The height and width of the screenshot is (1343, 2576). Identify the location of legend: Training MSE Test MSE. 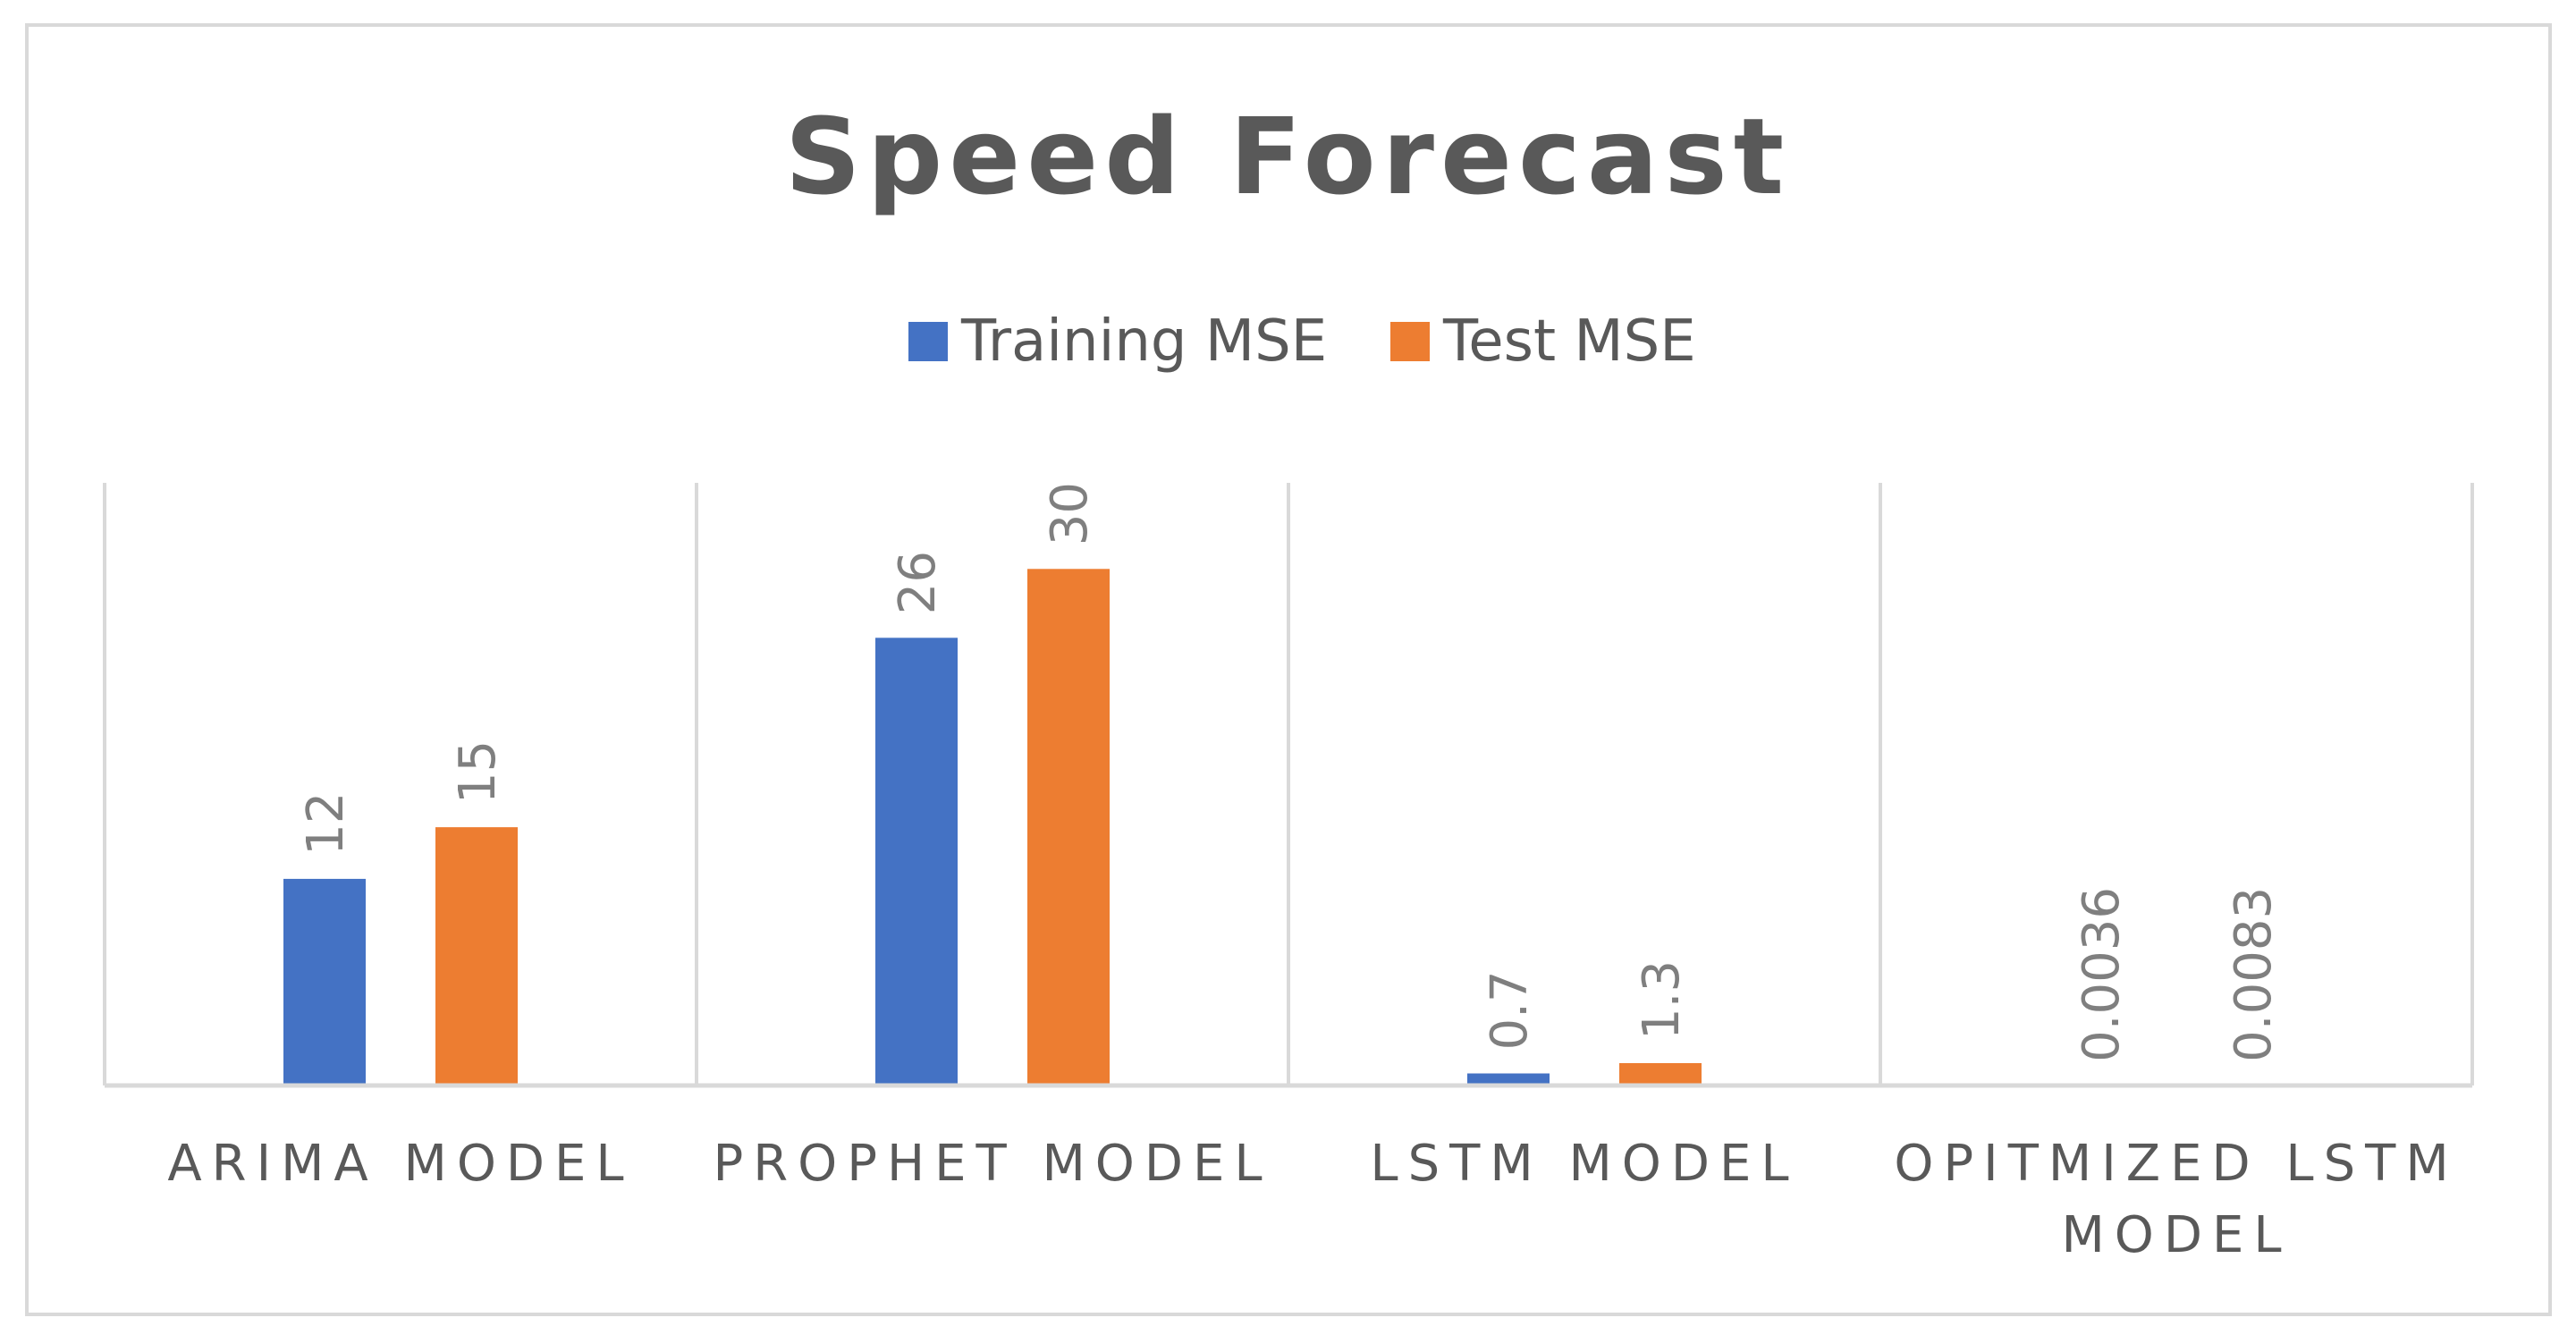
(1302, 341).